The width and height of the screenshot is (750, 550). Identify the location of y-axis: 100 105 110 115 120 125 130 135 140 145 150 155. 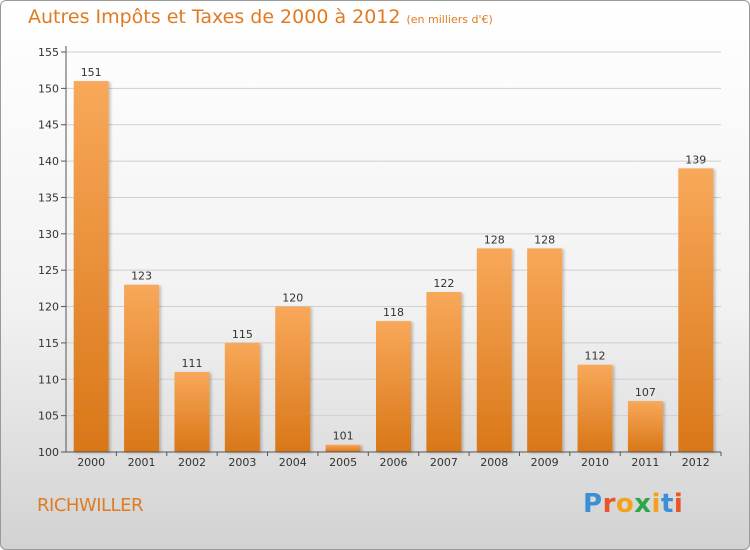
(52, 252).